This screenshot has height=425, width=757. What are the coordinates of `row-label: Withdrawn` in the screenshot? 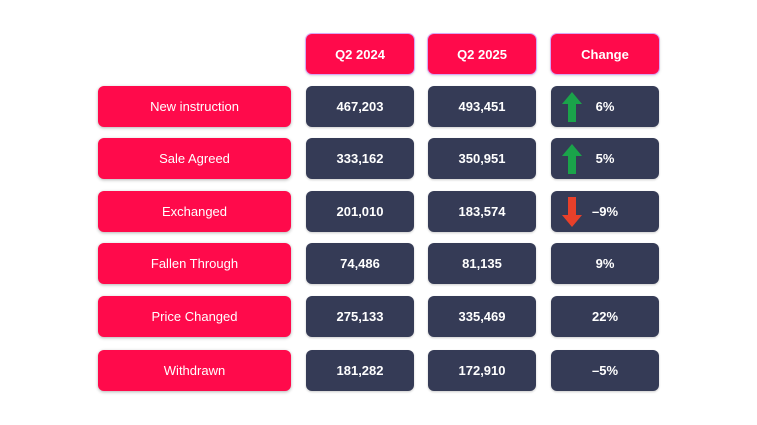 It's located at (194, 370).